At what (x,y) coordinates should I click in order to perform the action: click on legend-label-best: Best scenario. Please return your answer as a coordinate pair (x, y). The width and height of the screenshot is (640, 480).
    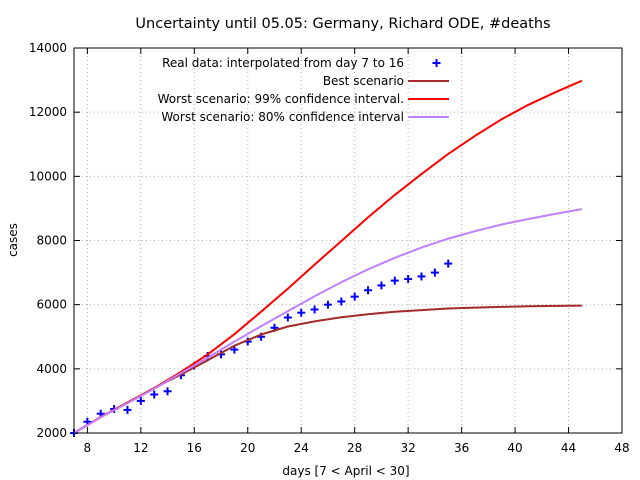
    Looking at the image, I should click on (363, 81).